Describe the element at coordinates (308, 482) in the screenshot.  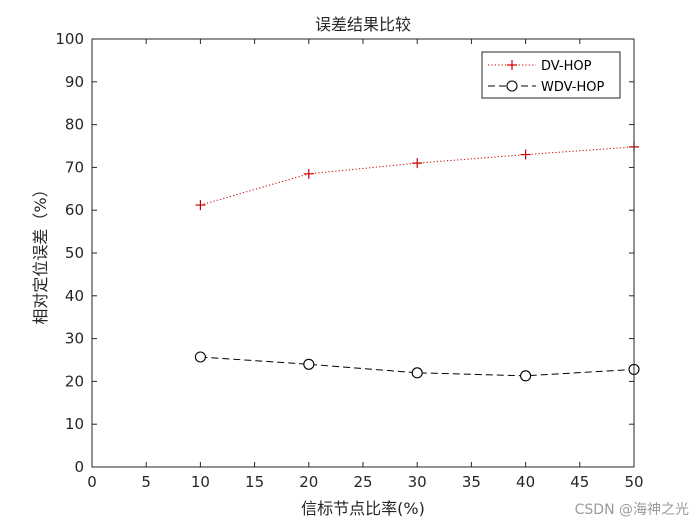
I see `x-tick-label: 20` at that location.